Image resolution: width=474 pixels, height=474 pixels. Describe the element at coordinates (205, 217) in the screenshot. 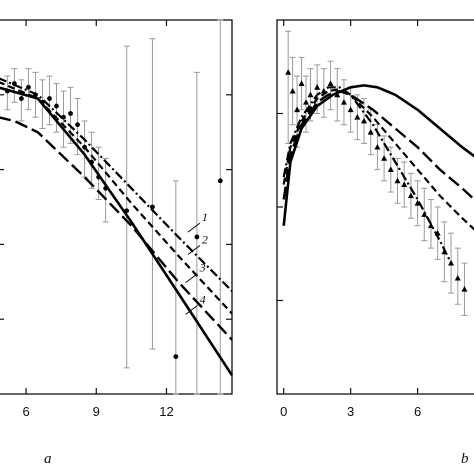

I see `curve-label: 1` at that location.